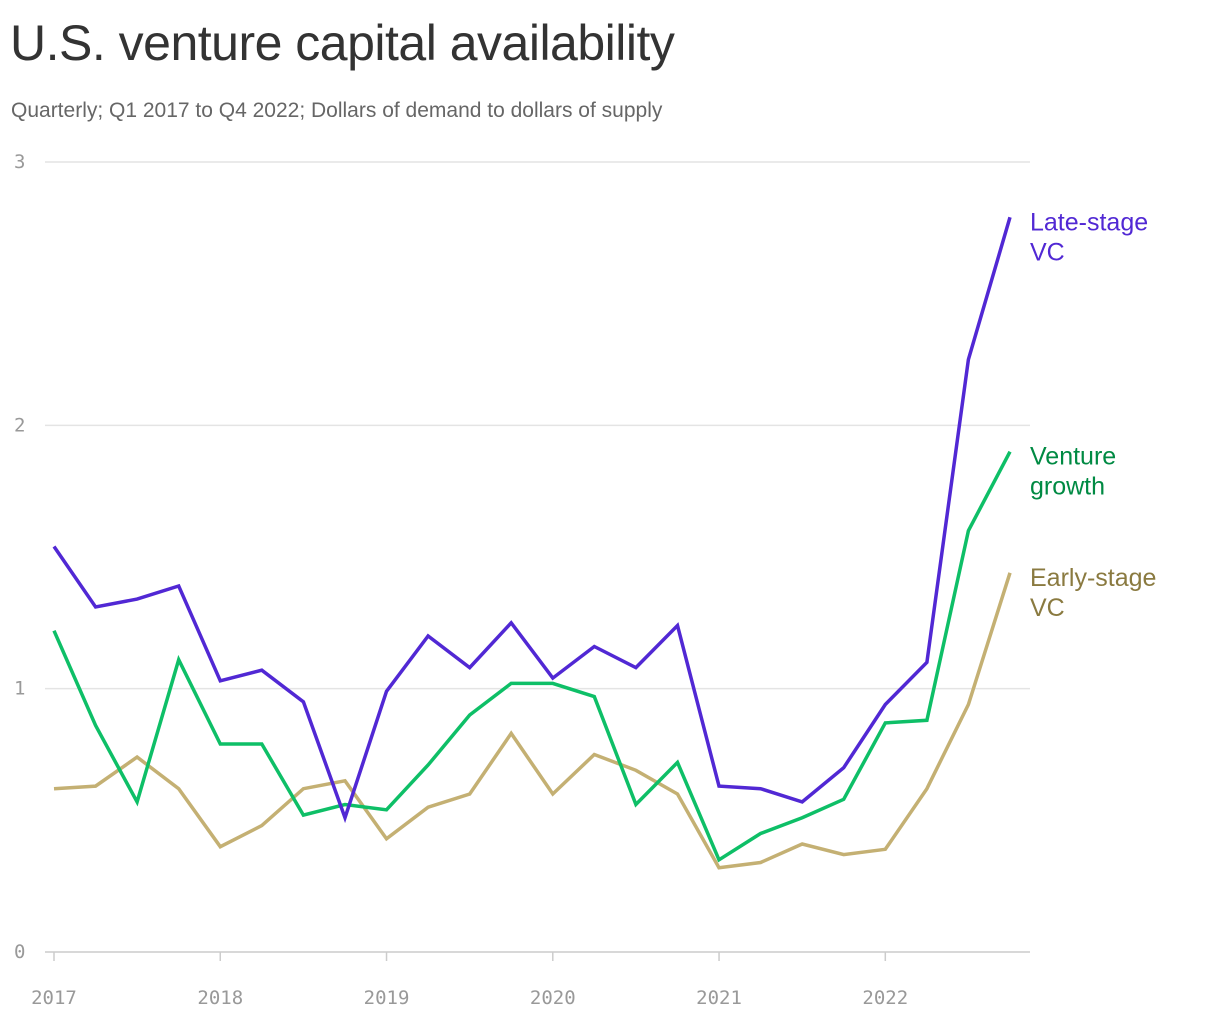  Describe the element at coordinates (342, 43) in the screenshot. I see `chart-title: U.S. venture capital availability` at that location.